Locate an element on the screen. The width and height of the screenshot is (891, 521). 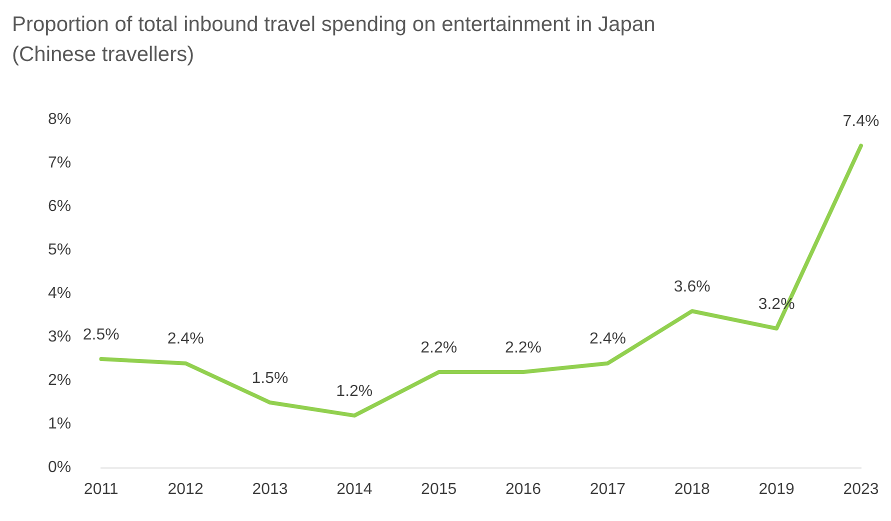
x-tick-label: 2014 is located at coordinates (354, 489).